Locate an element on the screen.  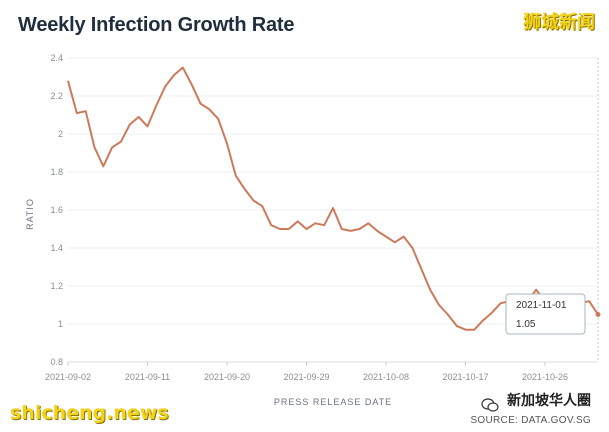
tooltip-box is located at coordinates (545, 314).